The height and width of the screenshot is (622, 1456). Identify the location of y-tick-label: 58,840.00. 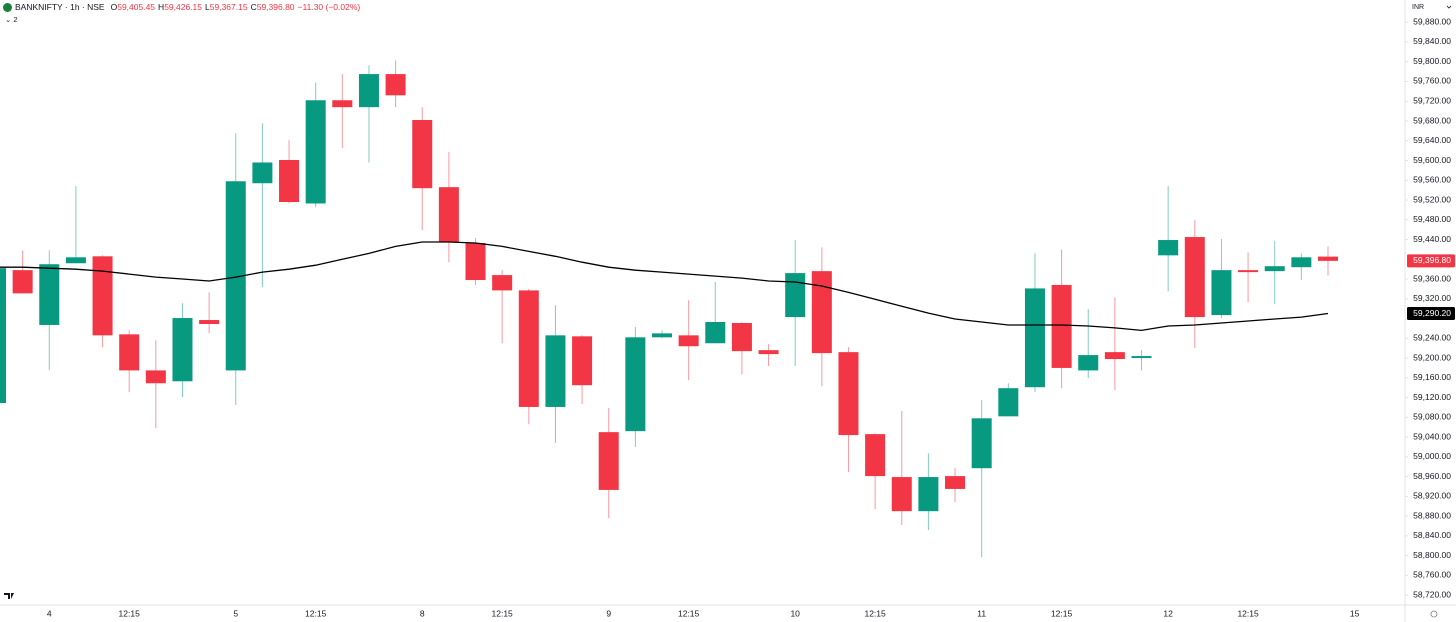
(1432, 535).